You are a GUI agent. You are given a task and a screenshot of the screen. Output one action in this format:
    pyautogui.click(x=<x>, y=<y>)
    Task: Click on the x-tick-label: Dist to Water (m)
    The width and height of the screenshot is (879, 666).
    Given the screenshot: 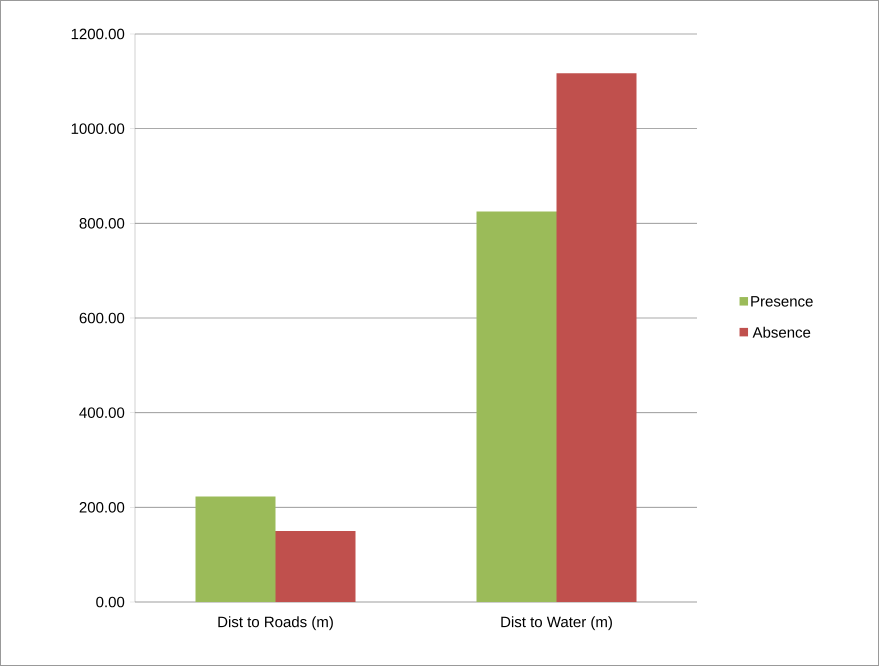 What is the action you would take?
    pyautogui.click(x=556, y=623)
    